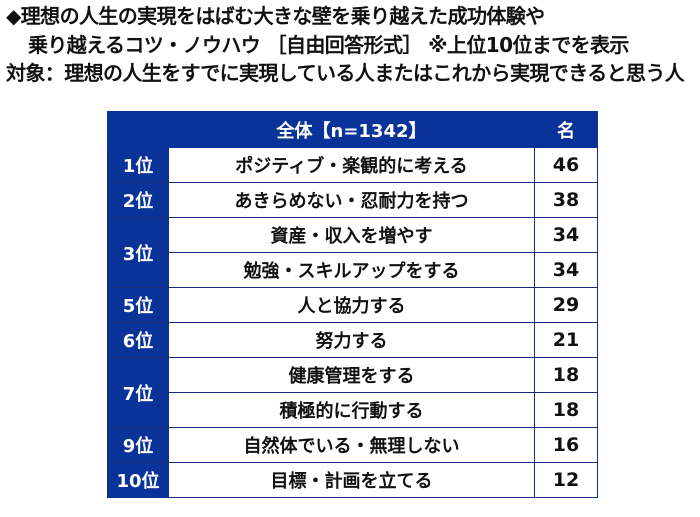 The image size is (700, 517). What do you see at coordinates (566, 200) in the screenshot?
I see `count-cell: 38` at bounding box center [566, 200].